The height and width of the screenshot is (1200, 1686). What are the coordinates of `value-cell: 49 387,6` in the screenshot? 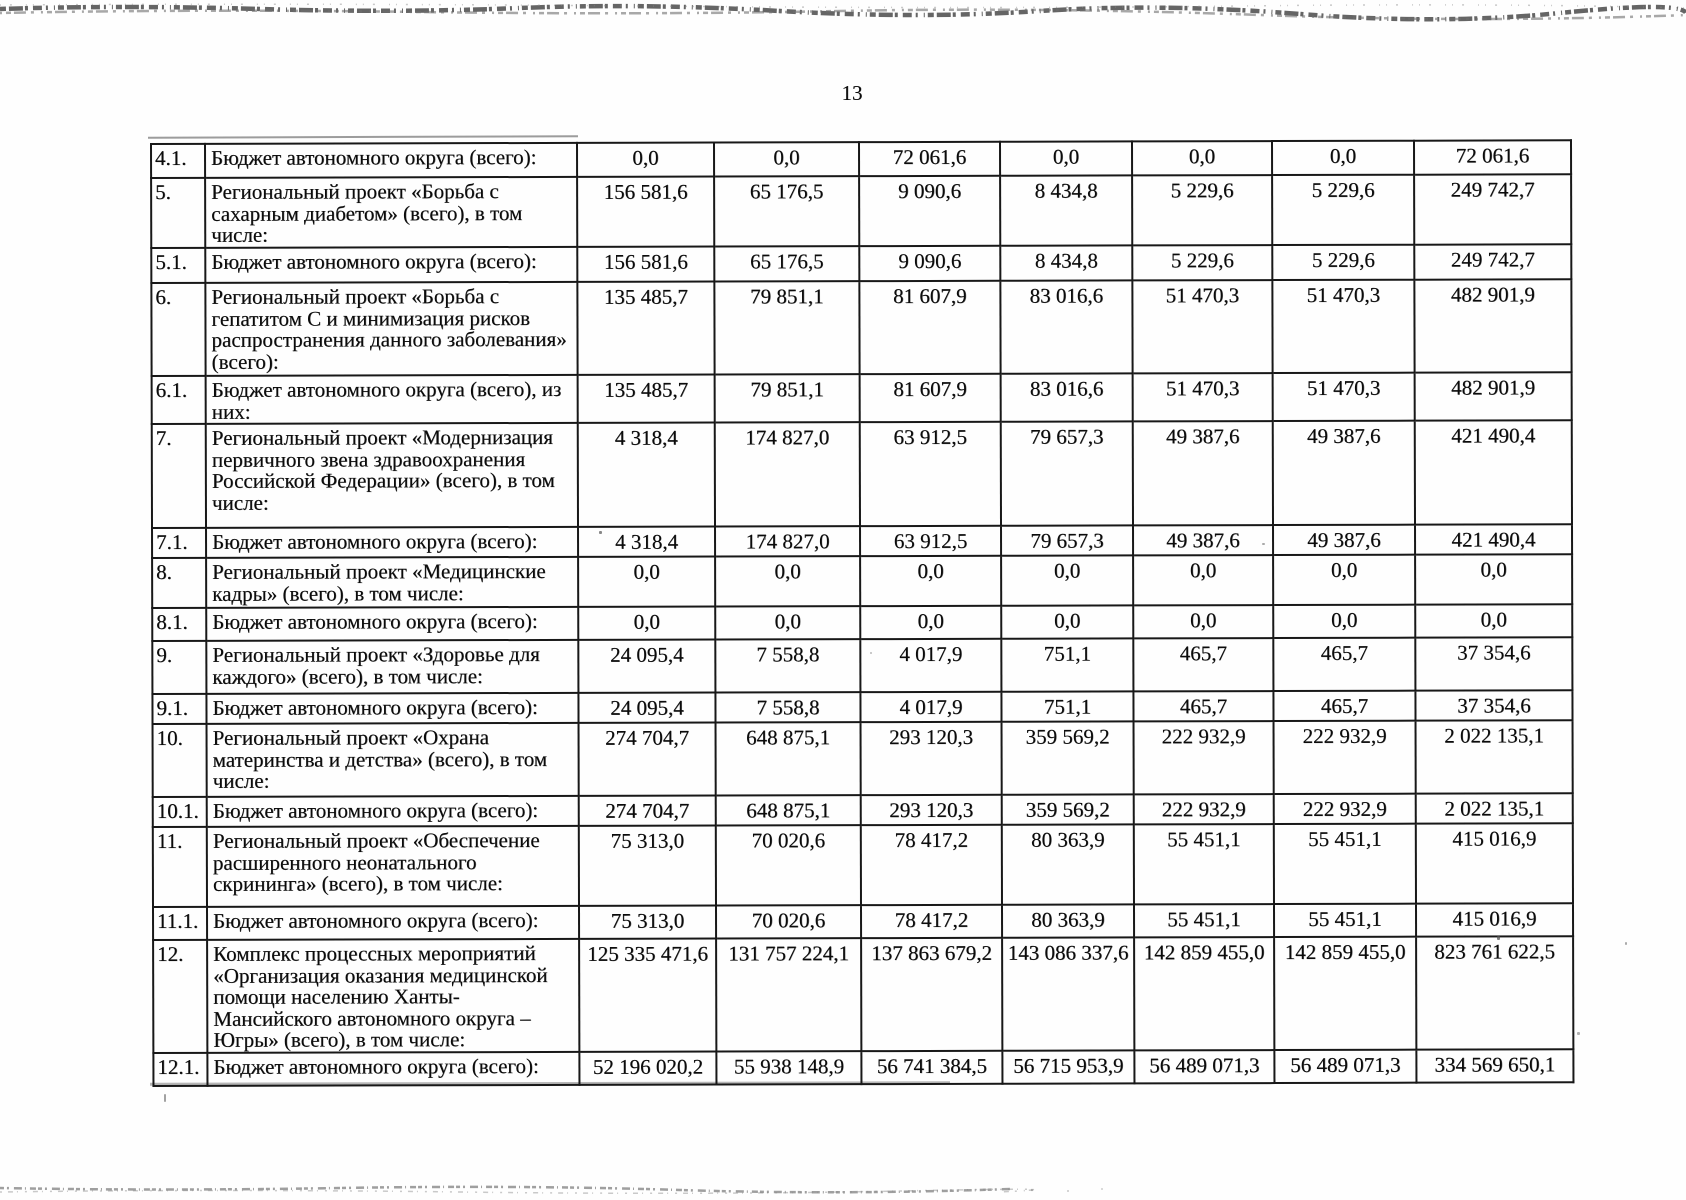 It's located at (1344, 473).